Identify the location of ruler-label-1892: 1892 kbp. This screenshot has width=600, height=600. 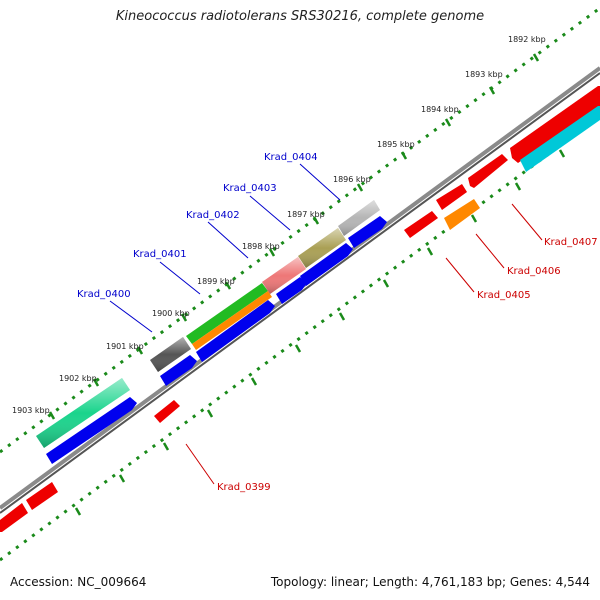
(527, 39).